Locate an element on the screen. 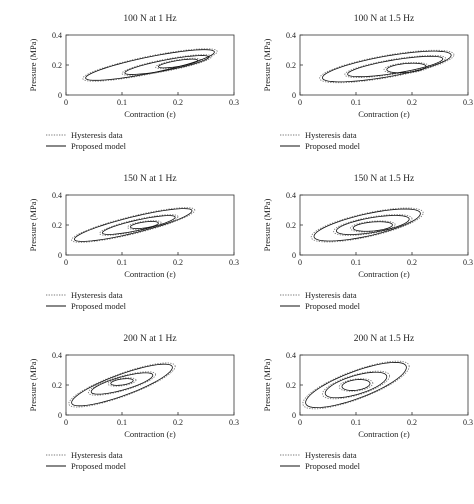 The image size is (474, 504). chart-3-hysteresis-data-loop is located at coordinates (133, 225).